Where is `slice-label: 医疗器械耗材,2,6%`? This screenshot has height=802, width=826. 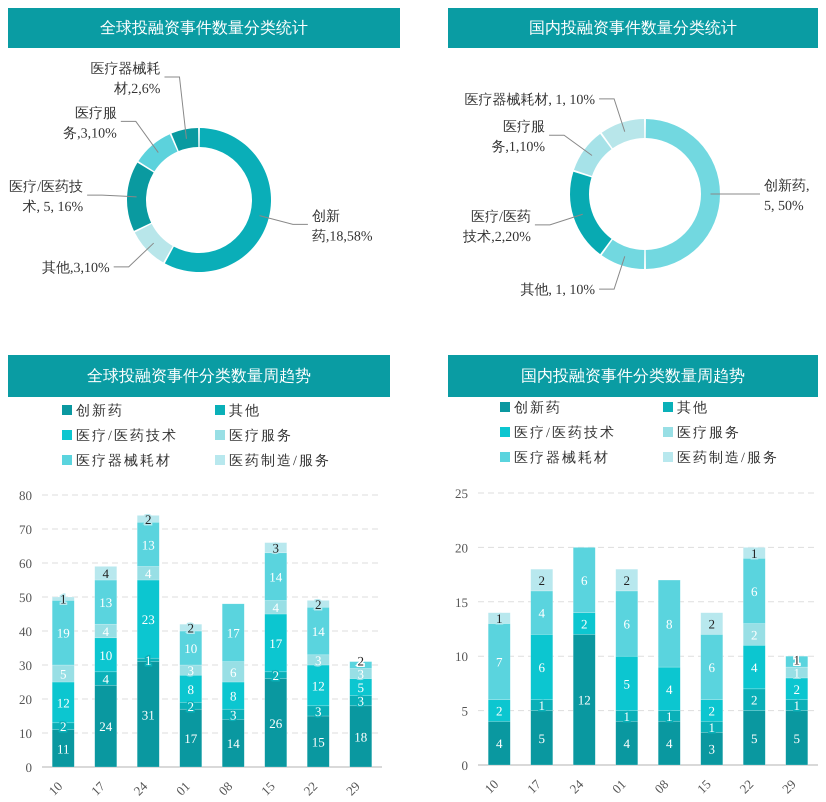
slice-label: 医疗器械耗材,2,6% is located at coordinates (125, 78).